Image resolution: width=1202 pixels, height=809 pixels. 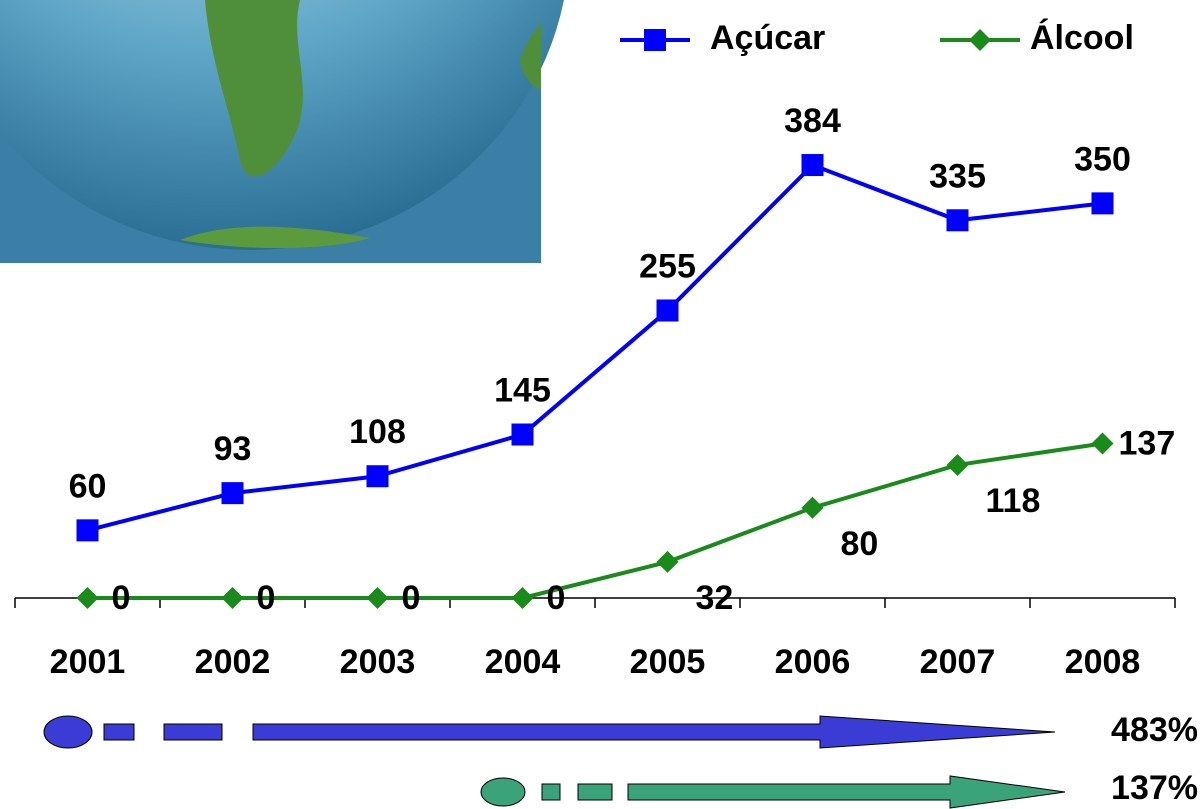 I want to click on data-label: 350, so click(x=1102, y=159).